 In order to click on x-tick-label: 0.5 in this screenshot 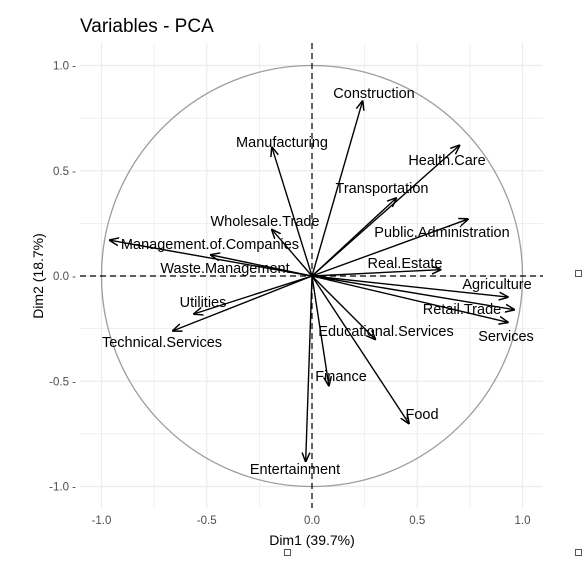, I will do `click(417, 521)`.